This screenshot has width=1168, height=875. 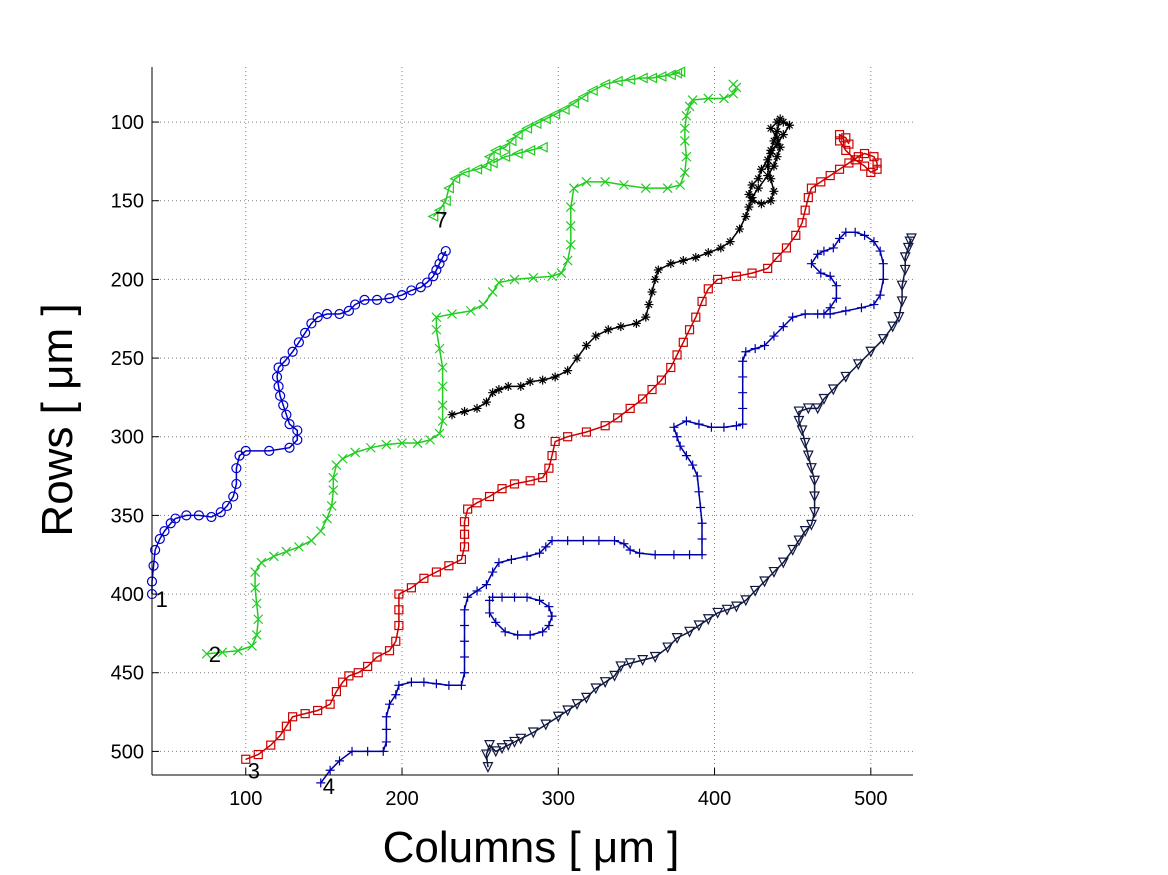 What do you see at coordinates (127, 359) in the screenshot?
I see `y-tick-label: 250` at bounding box center [127, 359].